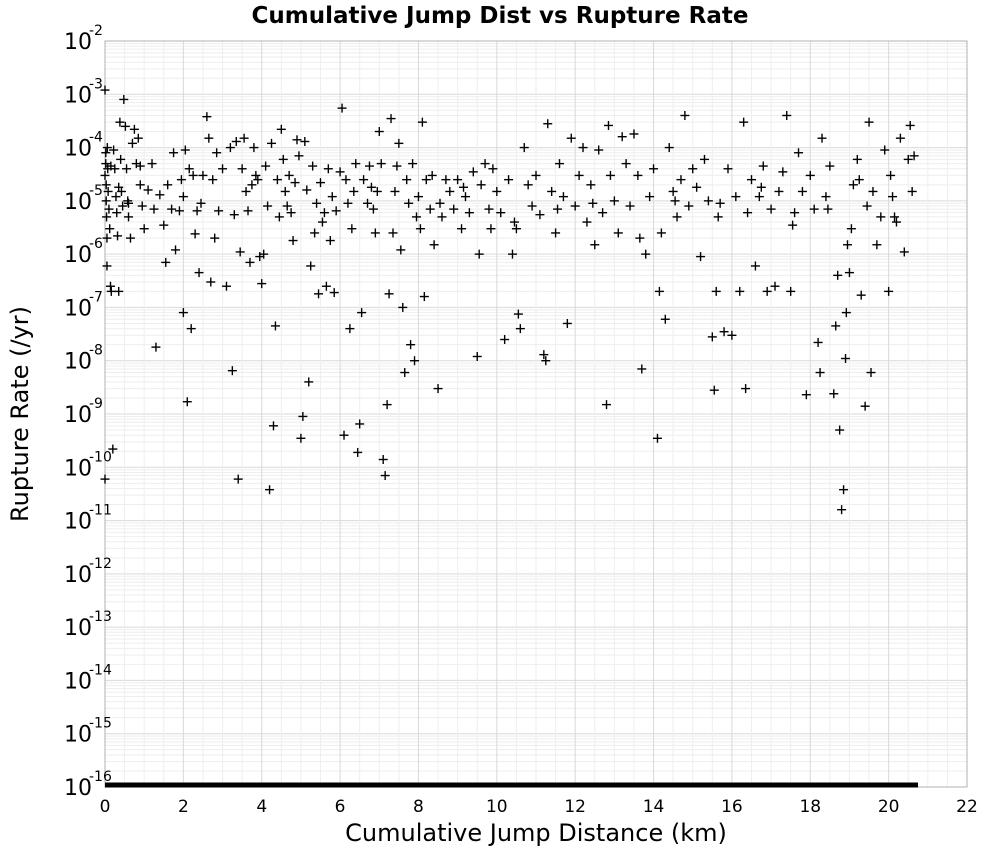  What do you see at coordinates (810, 807) in the screenshot?
I see `x-tick-label: 18` at bounding box center [810, 807].